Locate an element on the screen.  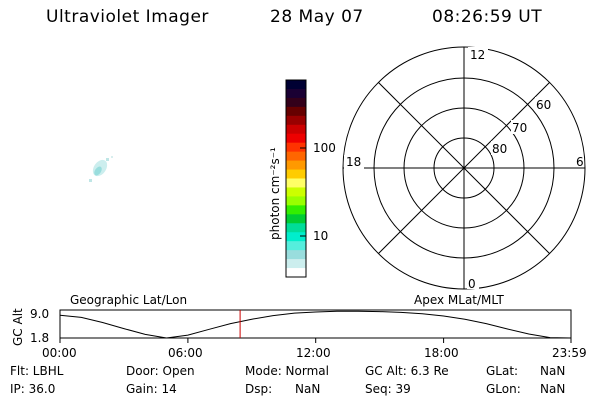
observation-date: 28 May 07 is located at coordinates (317, 17).